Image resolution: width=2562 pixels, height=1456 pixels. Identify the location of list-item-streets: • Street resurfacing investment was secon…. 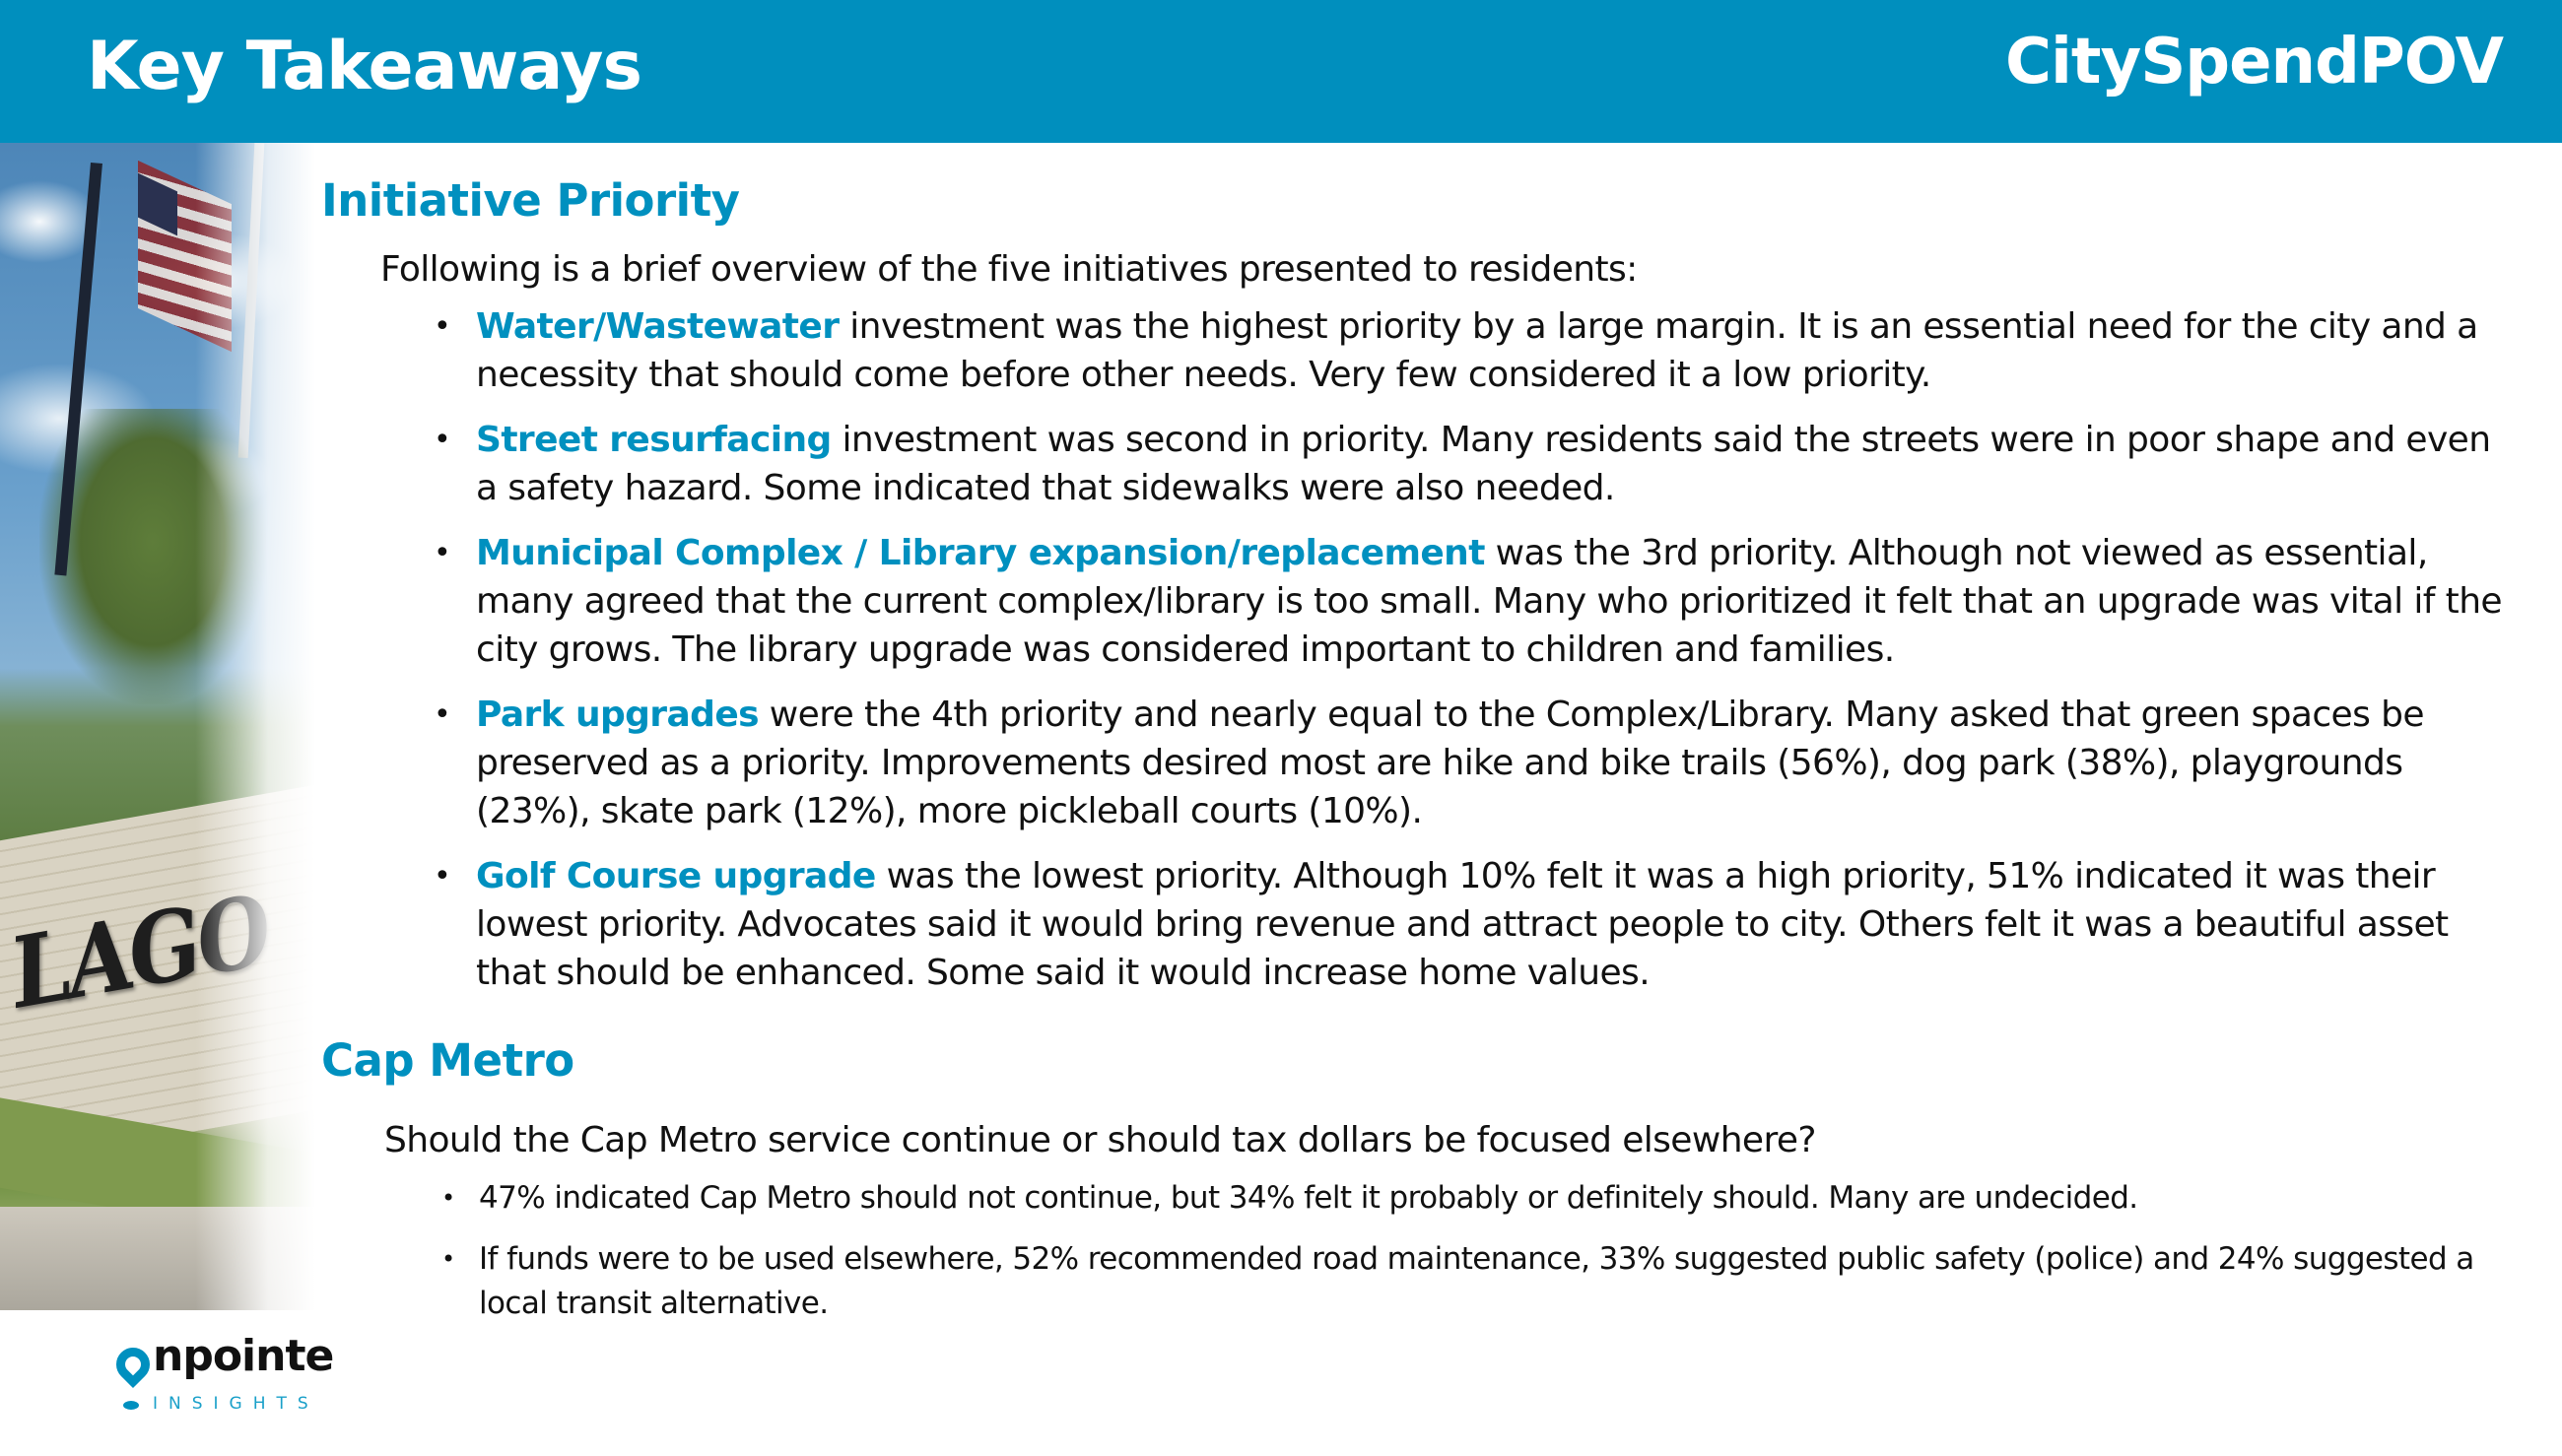
(1415, 464).